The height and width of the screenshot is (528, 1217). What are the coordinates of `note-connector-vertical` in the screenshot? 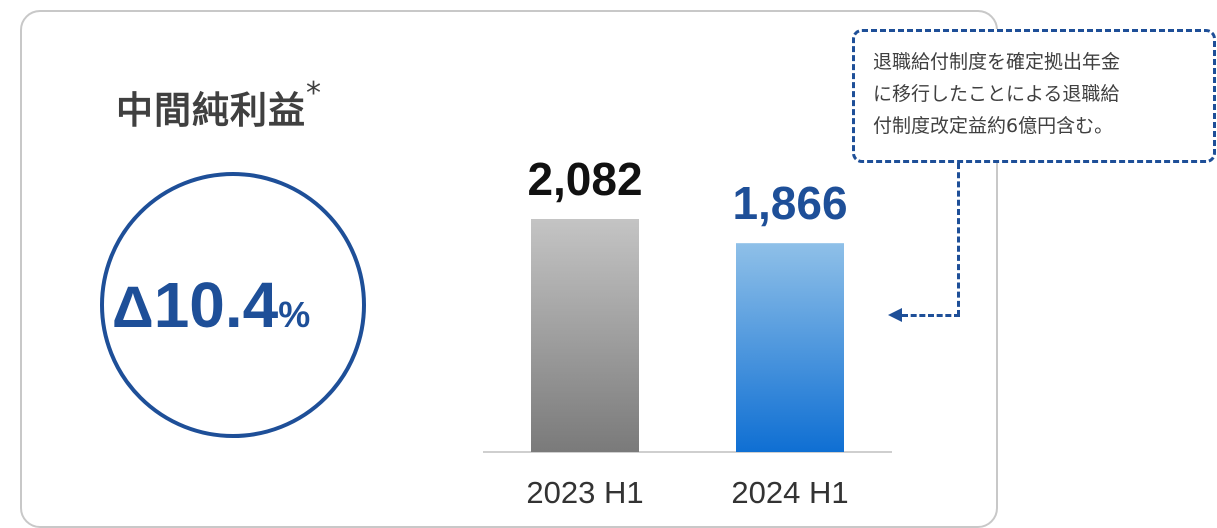 It's located at (958, 239).